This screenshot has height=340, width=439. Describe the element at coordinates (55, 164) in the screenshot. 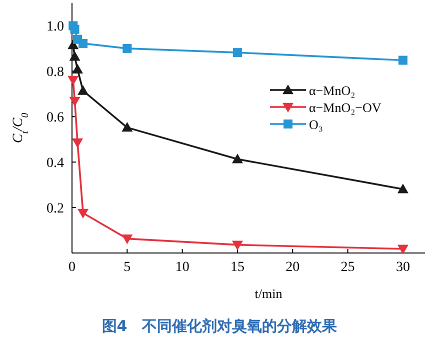

I see `y-tick-label: 0.4` at that location.